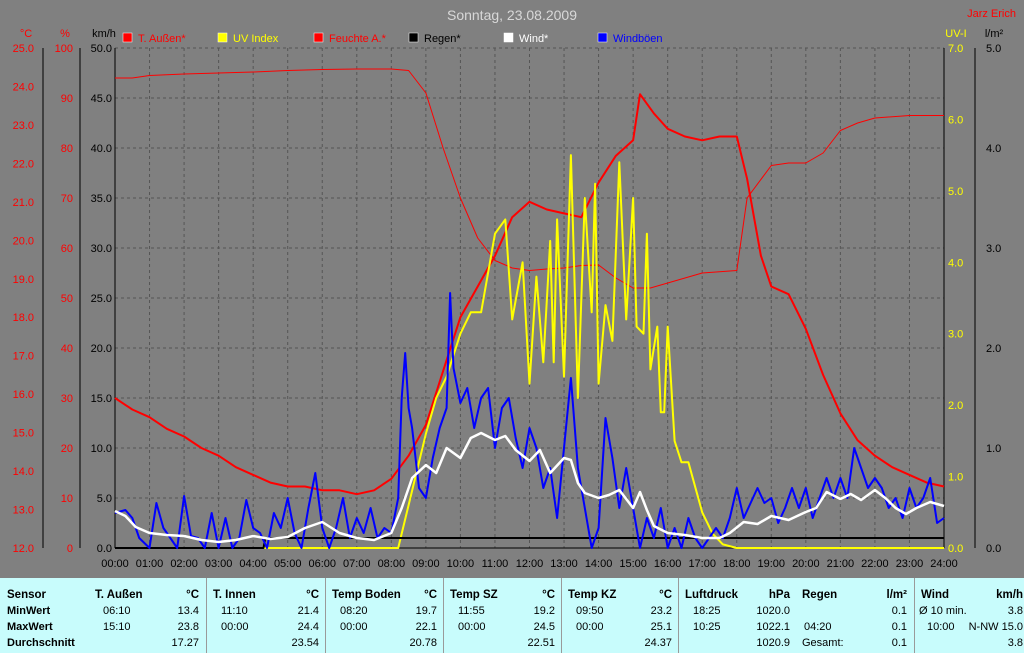  Describe the element at coordinates (941, 627) in the screenshot. I see `wind-max-time: 10:00` at that location.